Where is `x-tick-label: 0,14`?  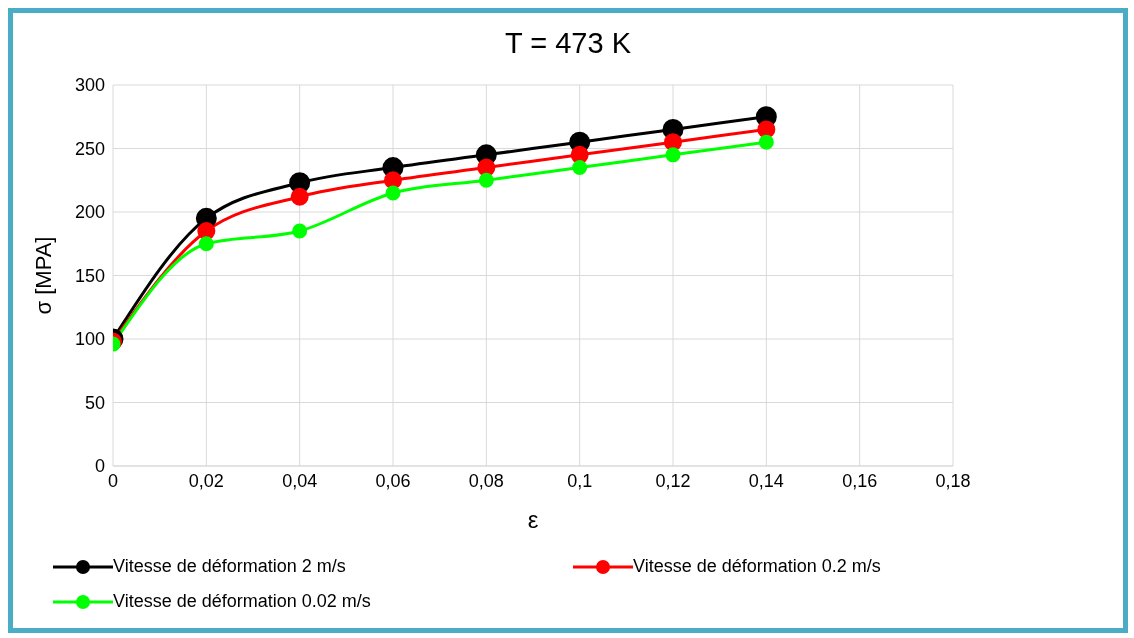 x-tick-label: 0,14 is located at coordinates (766, 480).